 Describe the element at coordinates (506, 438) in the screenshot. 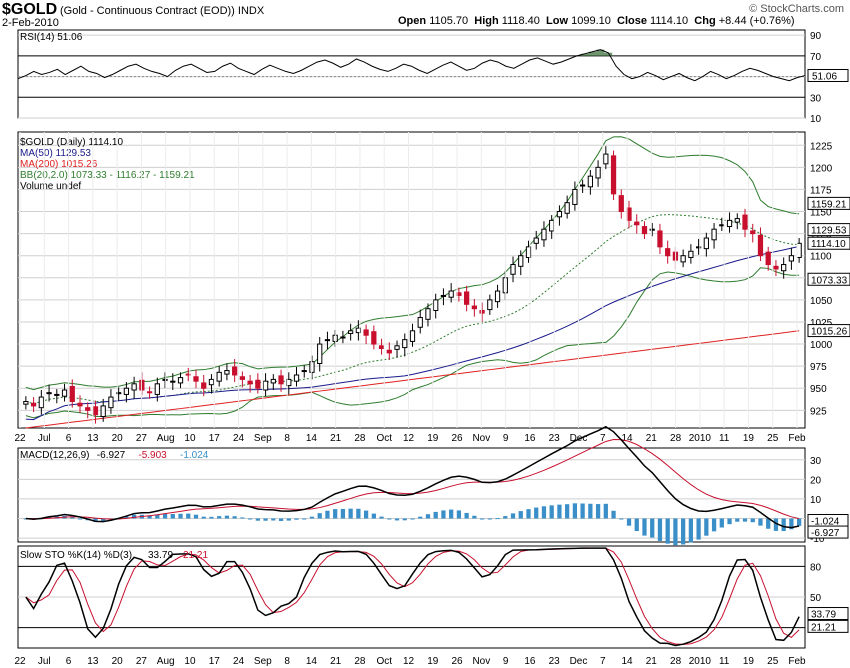

I see `x-axis-label: 9` at that location.